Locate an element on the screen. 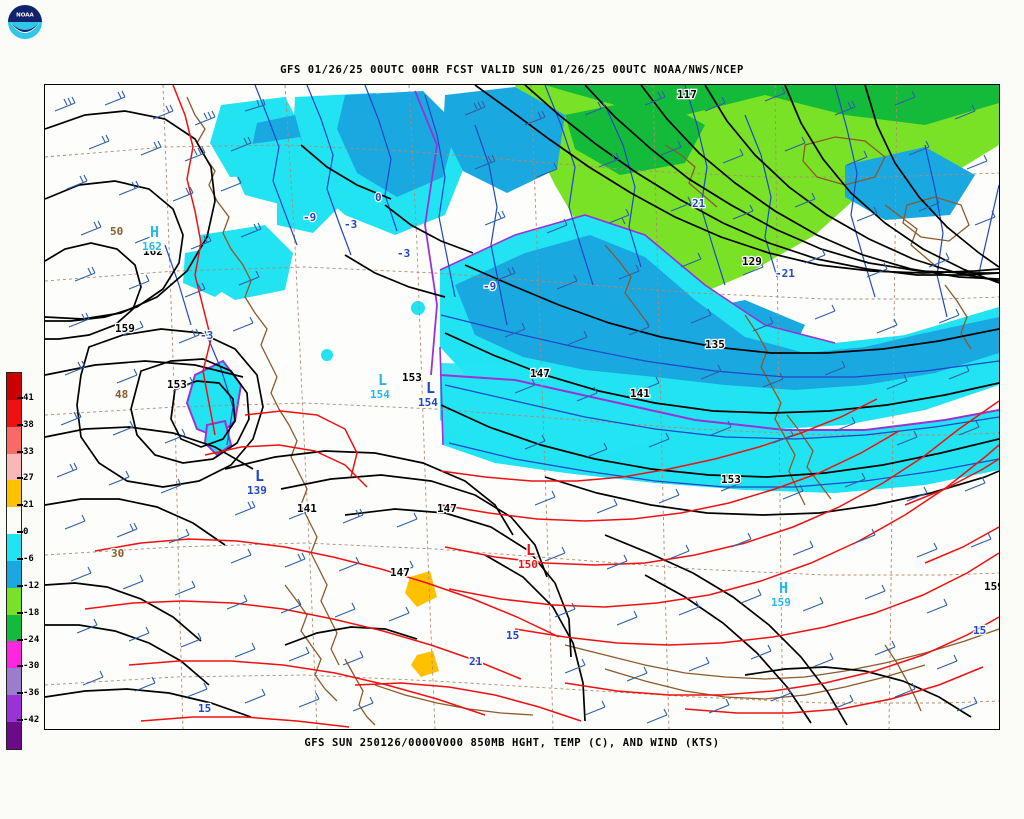  grid-coordinate-label: 50 is located at coordinates (116, 231).